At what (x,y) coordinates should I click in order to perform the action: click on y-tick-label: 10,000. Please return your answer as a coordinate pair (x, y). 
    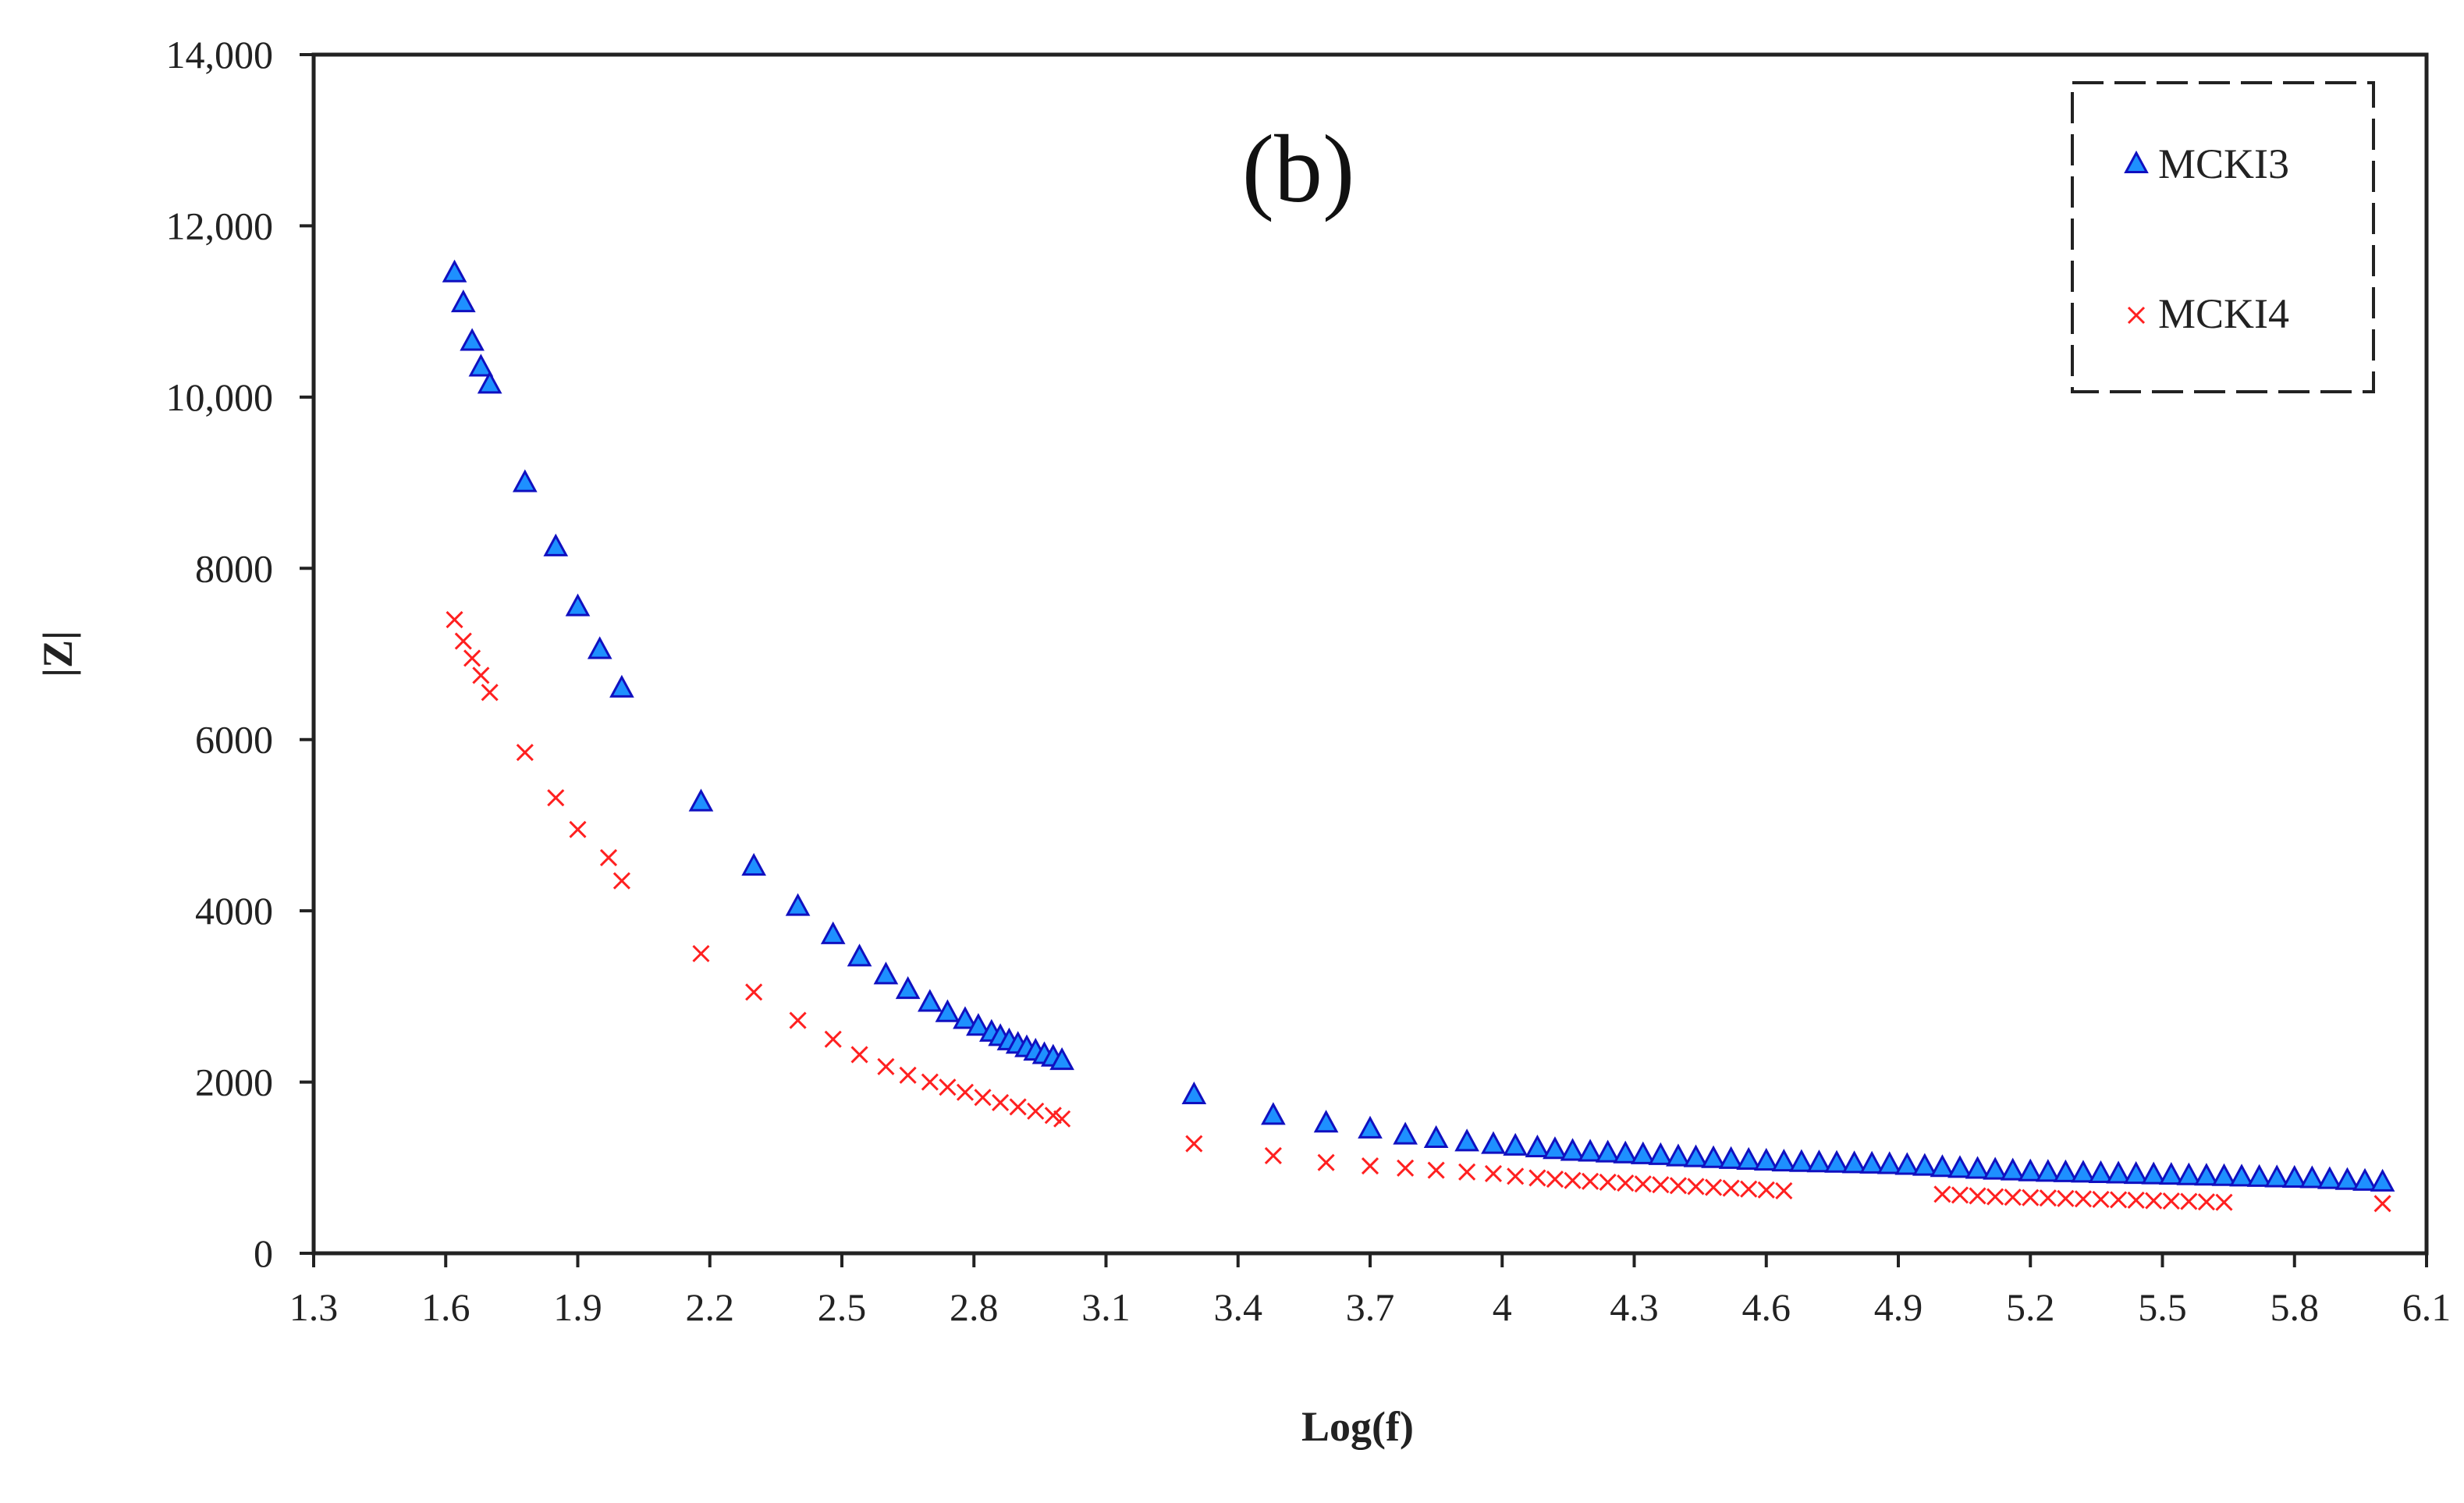
    Looking at the image, I should click on (220, 397).